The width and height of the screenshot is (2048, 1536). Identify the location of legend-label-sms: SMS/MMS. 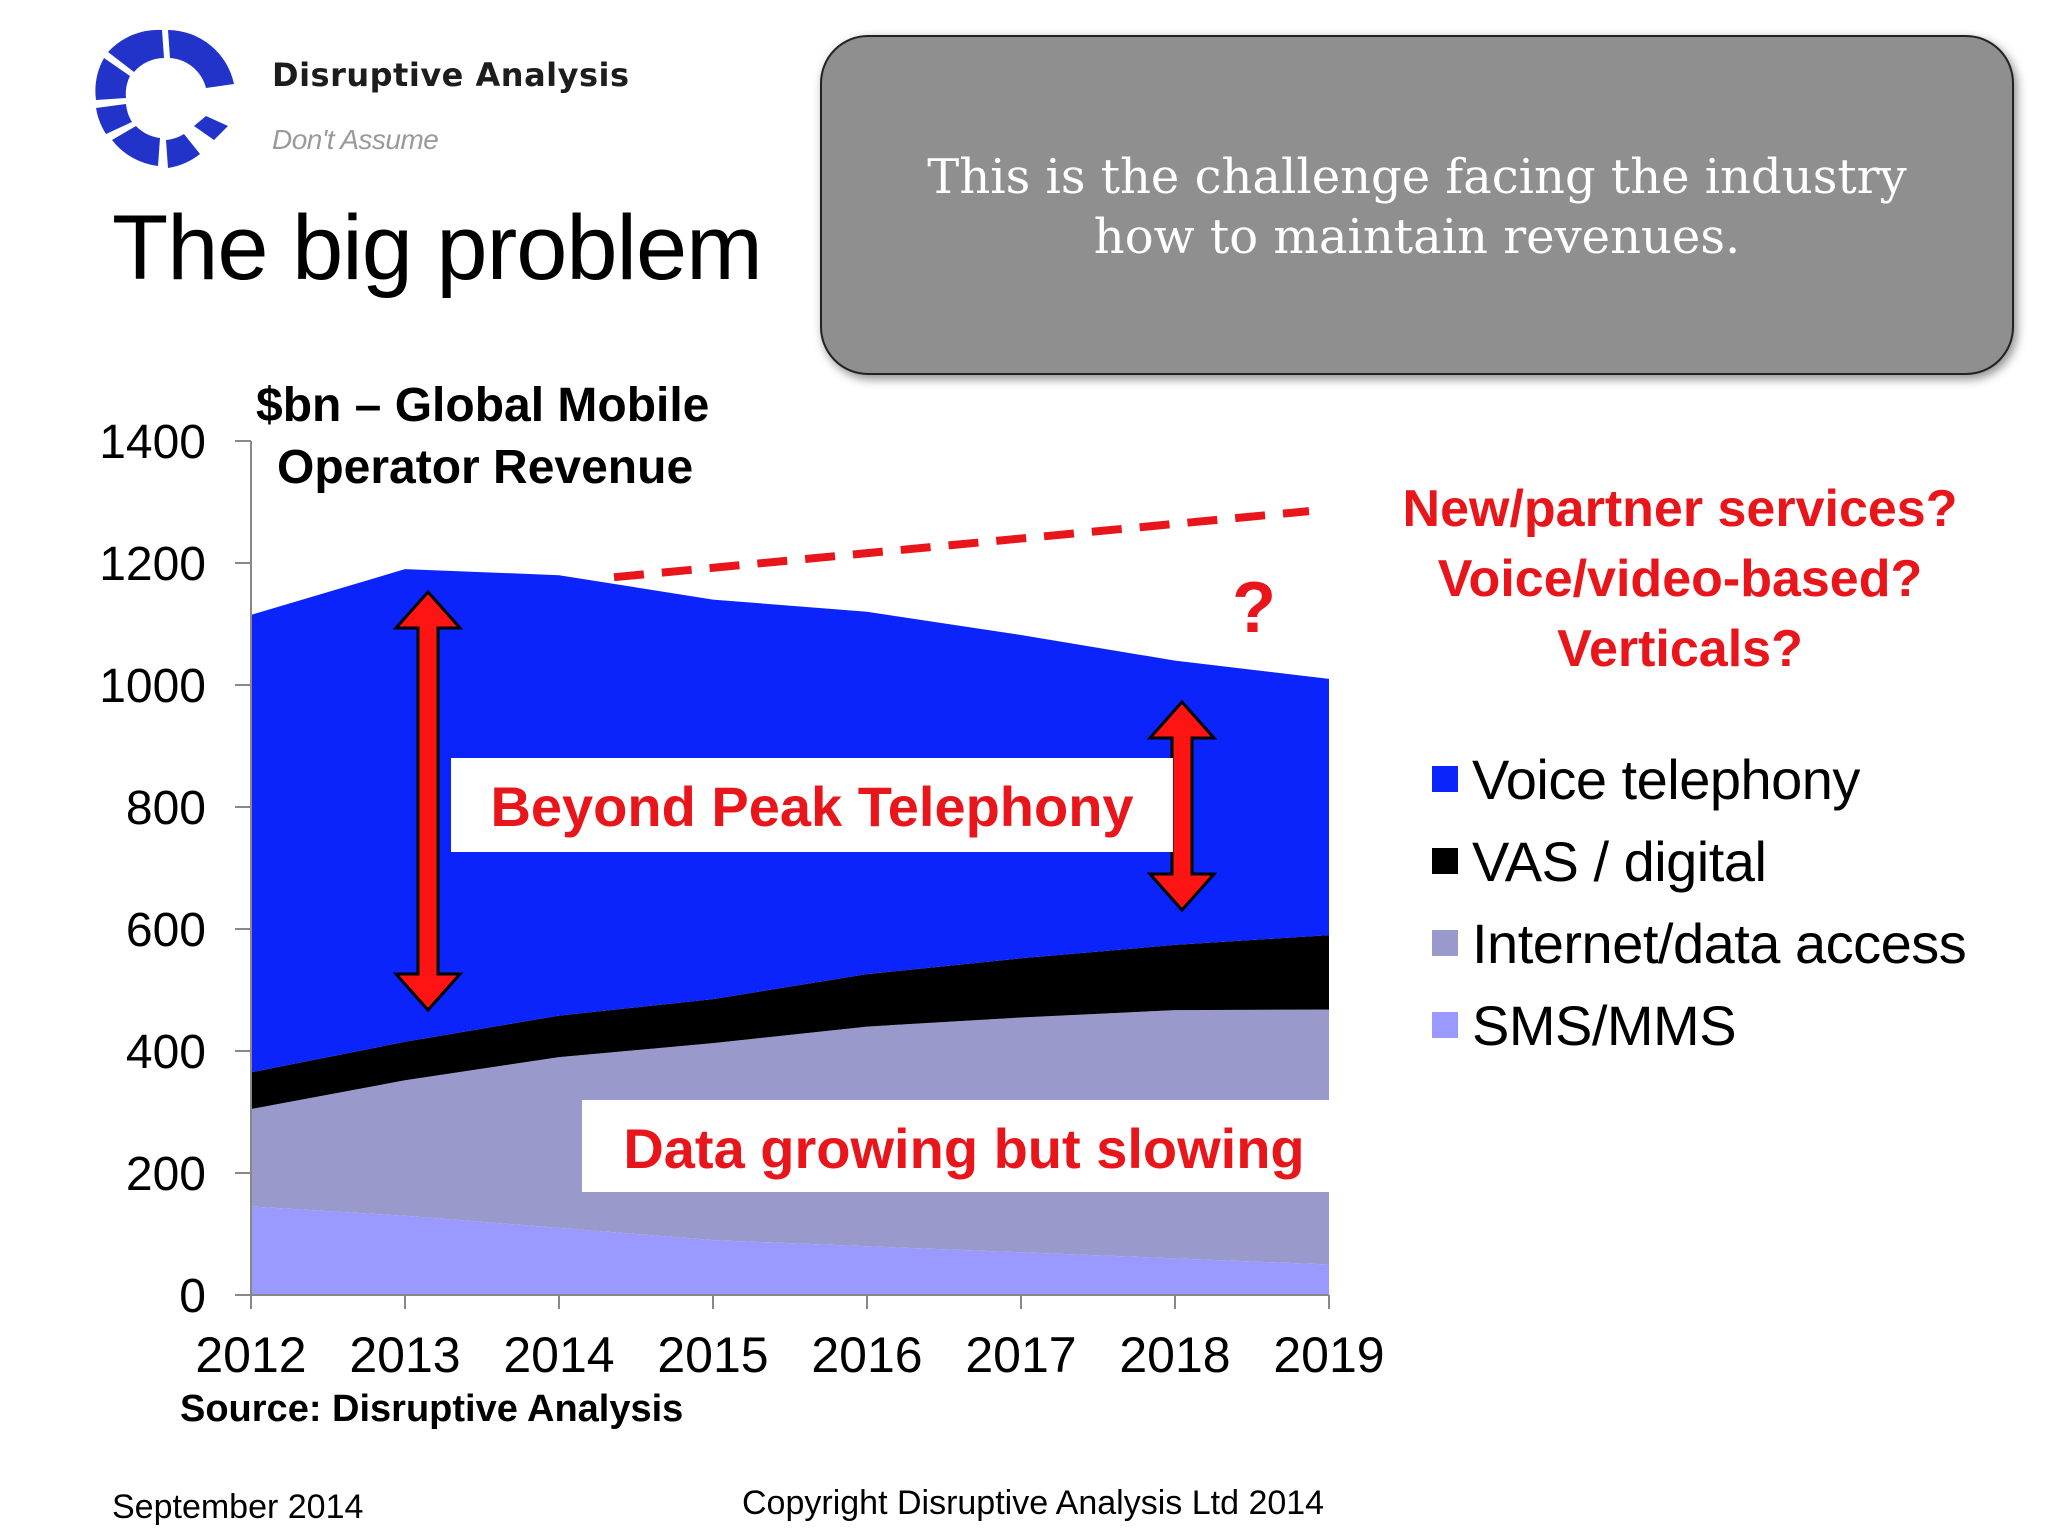
(1604, 1025).